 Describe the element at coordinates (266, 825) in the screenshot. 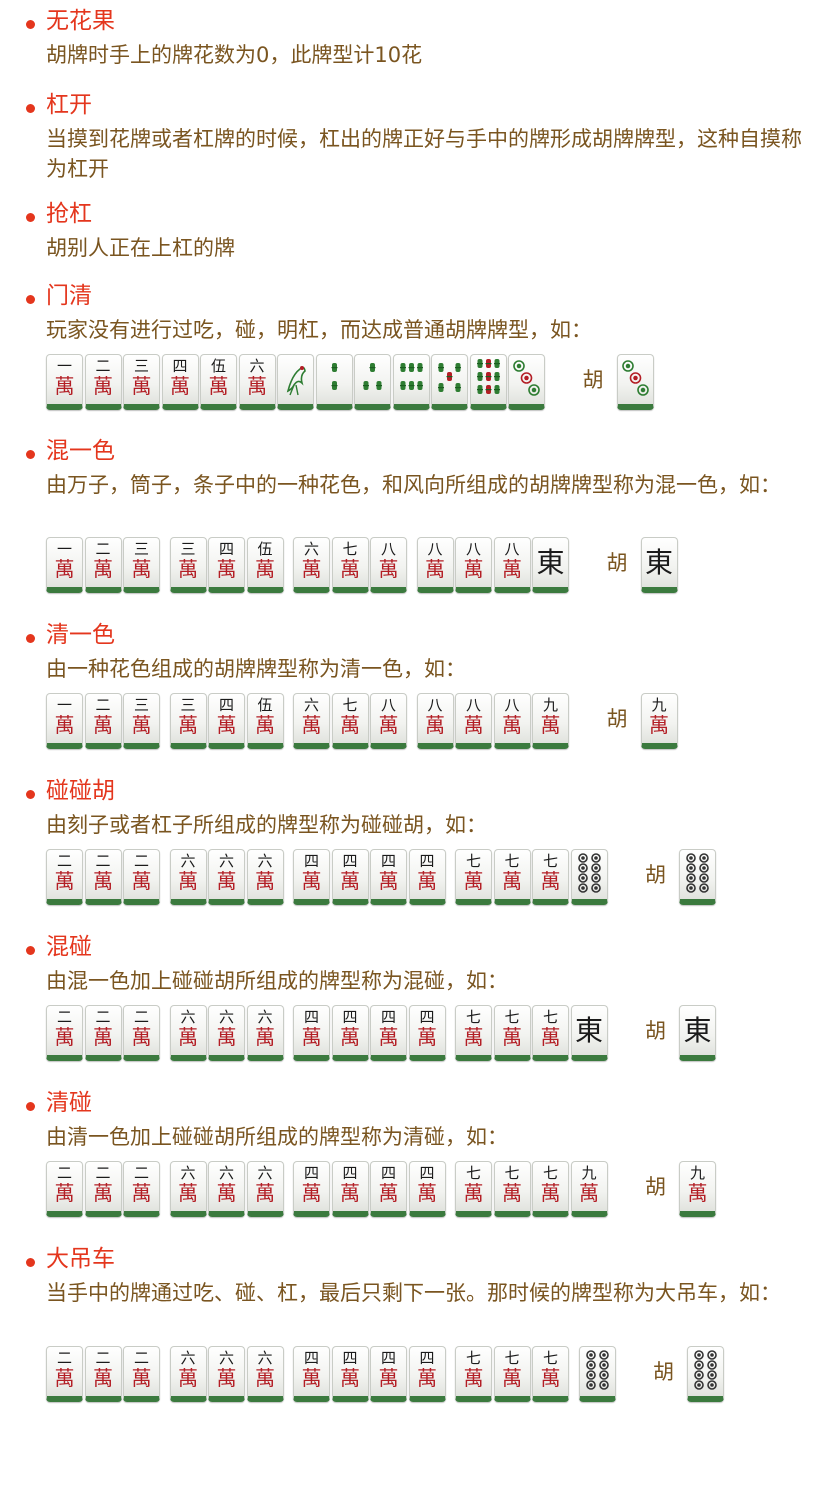

I see `rule-description: 由刻子或者杠子所组成的牌型称为碰碰胡，如：` at that location.